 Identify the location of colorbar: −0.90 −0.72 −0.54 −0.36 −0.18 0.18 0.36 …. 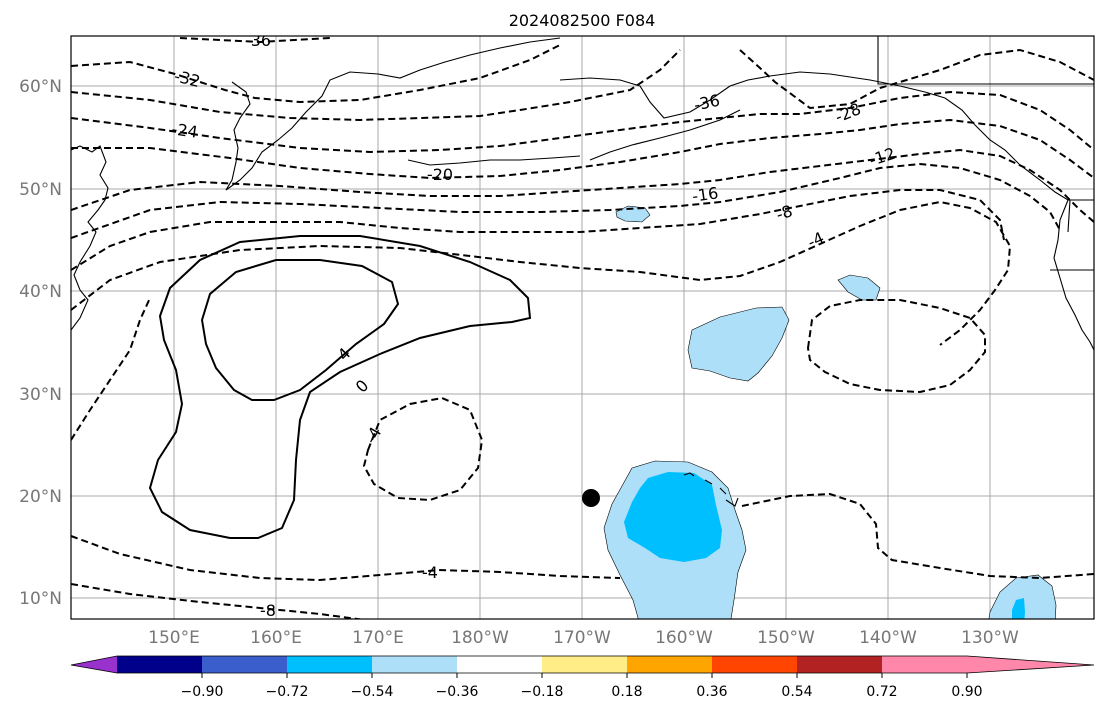
(582, 677).